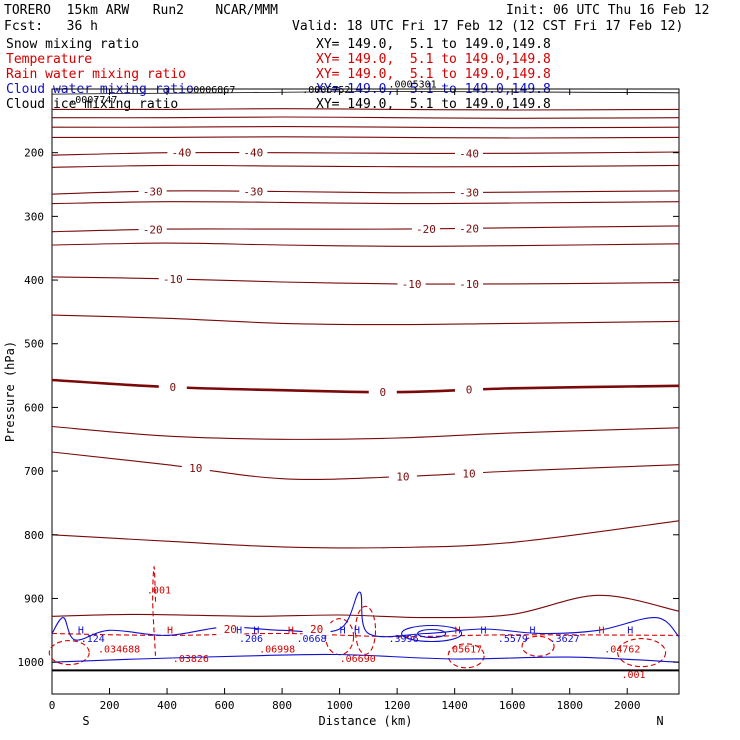 The width and height of the screenshot is (740, 740). Describe the element at coordinates (326, 90) in the screenshot. I see `cloud-ice-label: .0006752` at that location.